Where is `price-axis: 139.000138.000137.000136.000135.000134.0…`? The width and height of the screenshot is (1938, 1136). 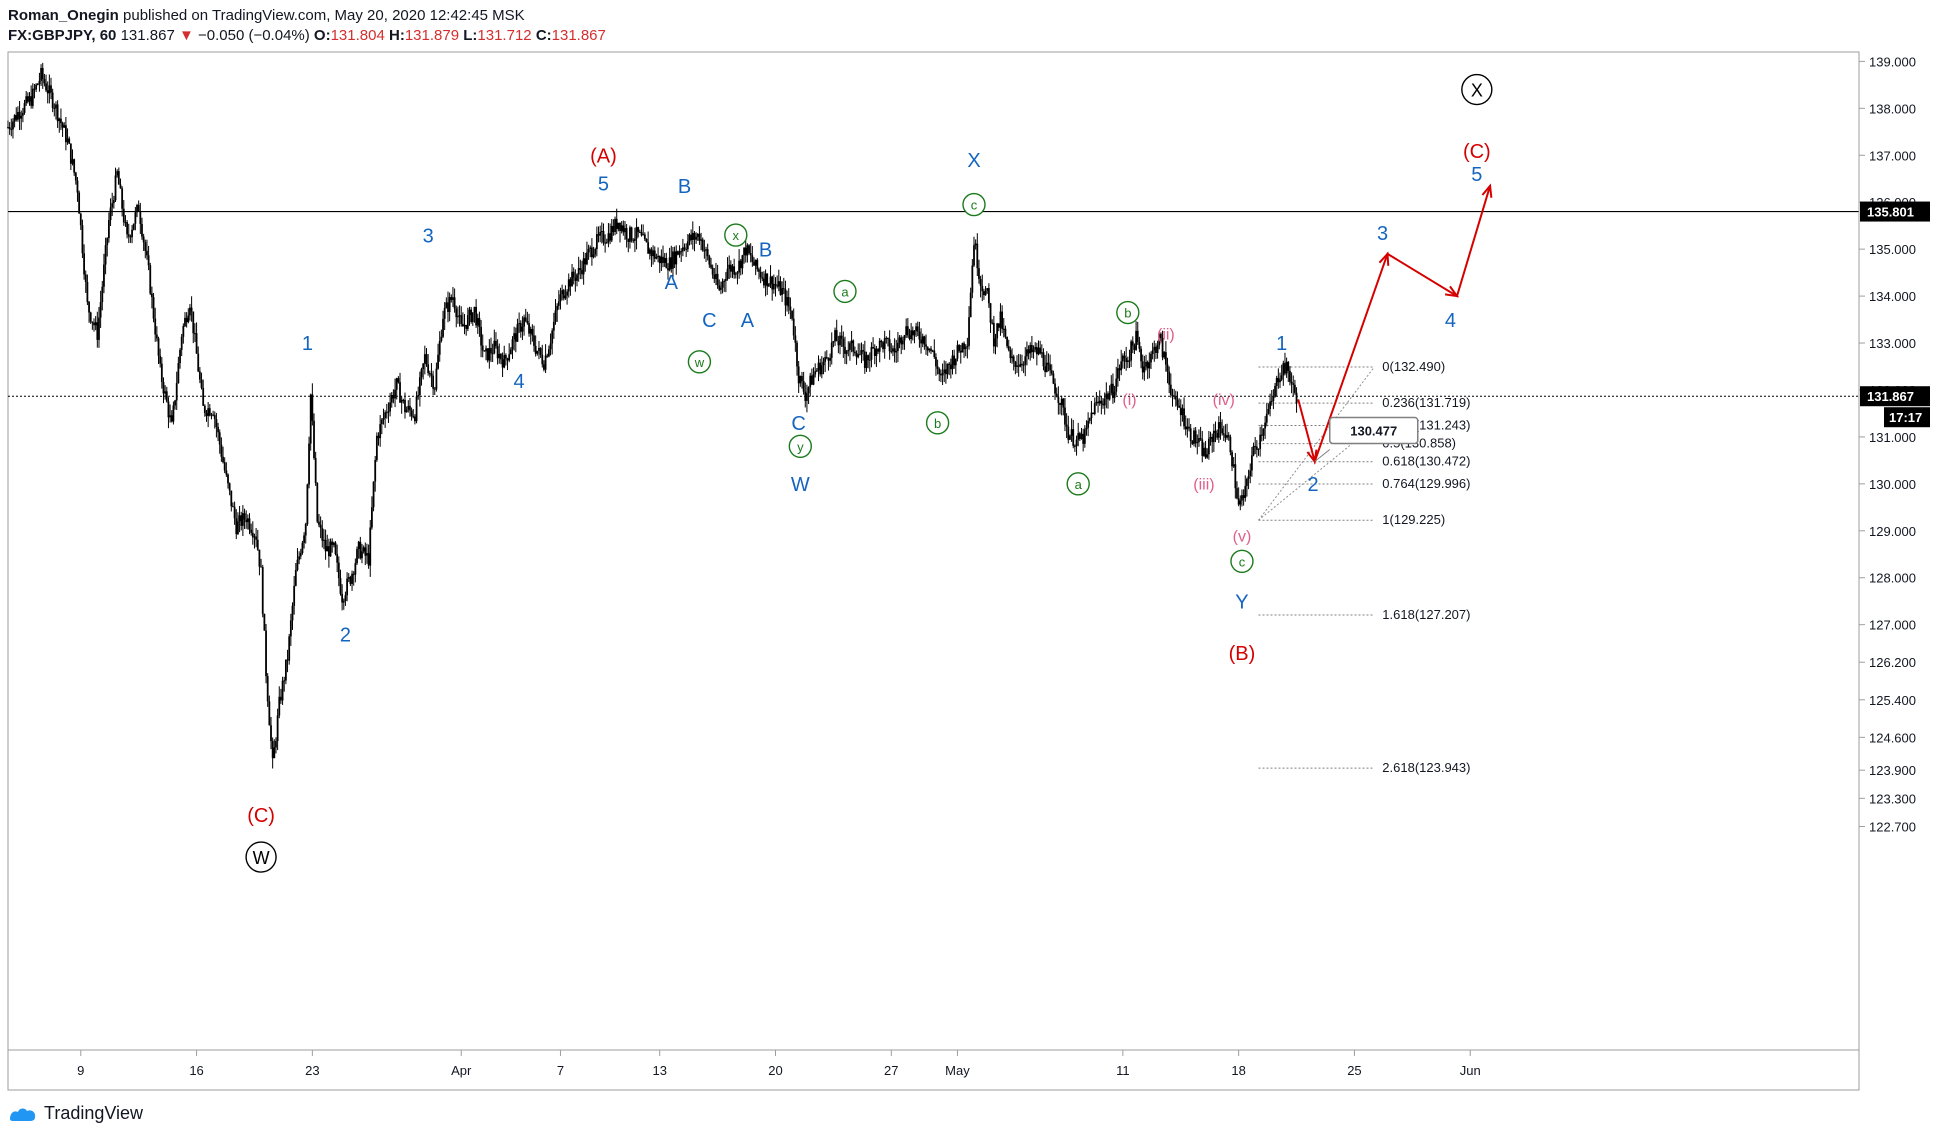 price-axis: 139.000138.000137.000136.000135.000134.0… is located at coordinates (1894, 571).